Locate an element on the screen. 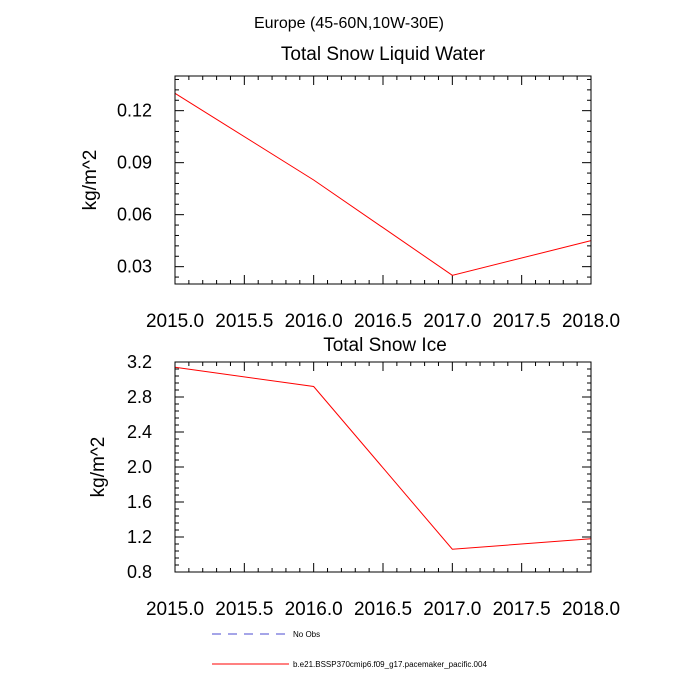 This screenshot has width=700, height=700. y-tick-label: 0.03 is located at coordinates (134, 267).